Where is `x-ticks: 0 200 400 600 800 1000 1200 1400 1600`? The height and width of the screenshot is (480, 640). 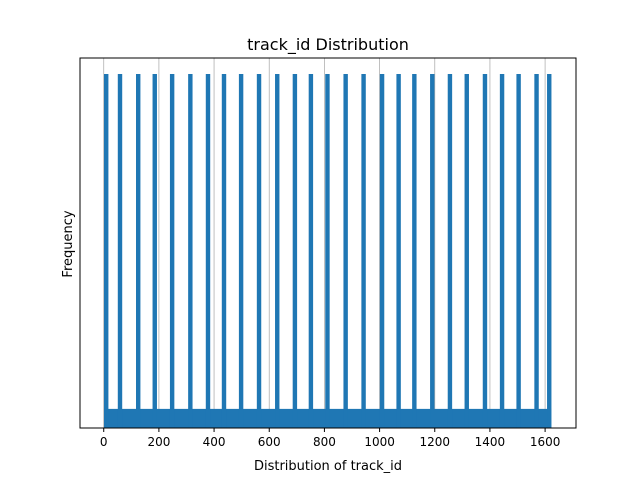 x-ticks: 0 200 400 600 800 1000 1200 1400 1600 is located at coordinates (330, 438).